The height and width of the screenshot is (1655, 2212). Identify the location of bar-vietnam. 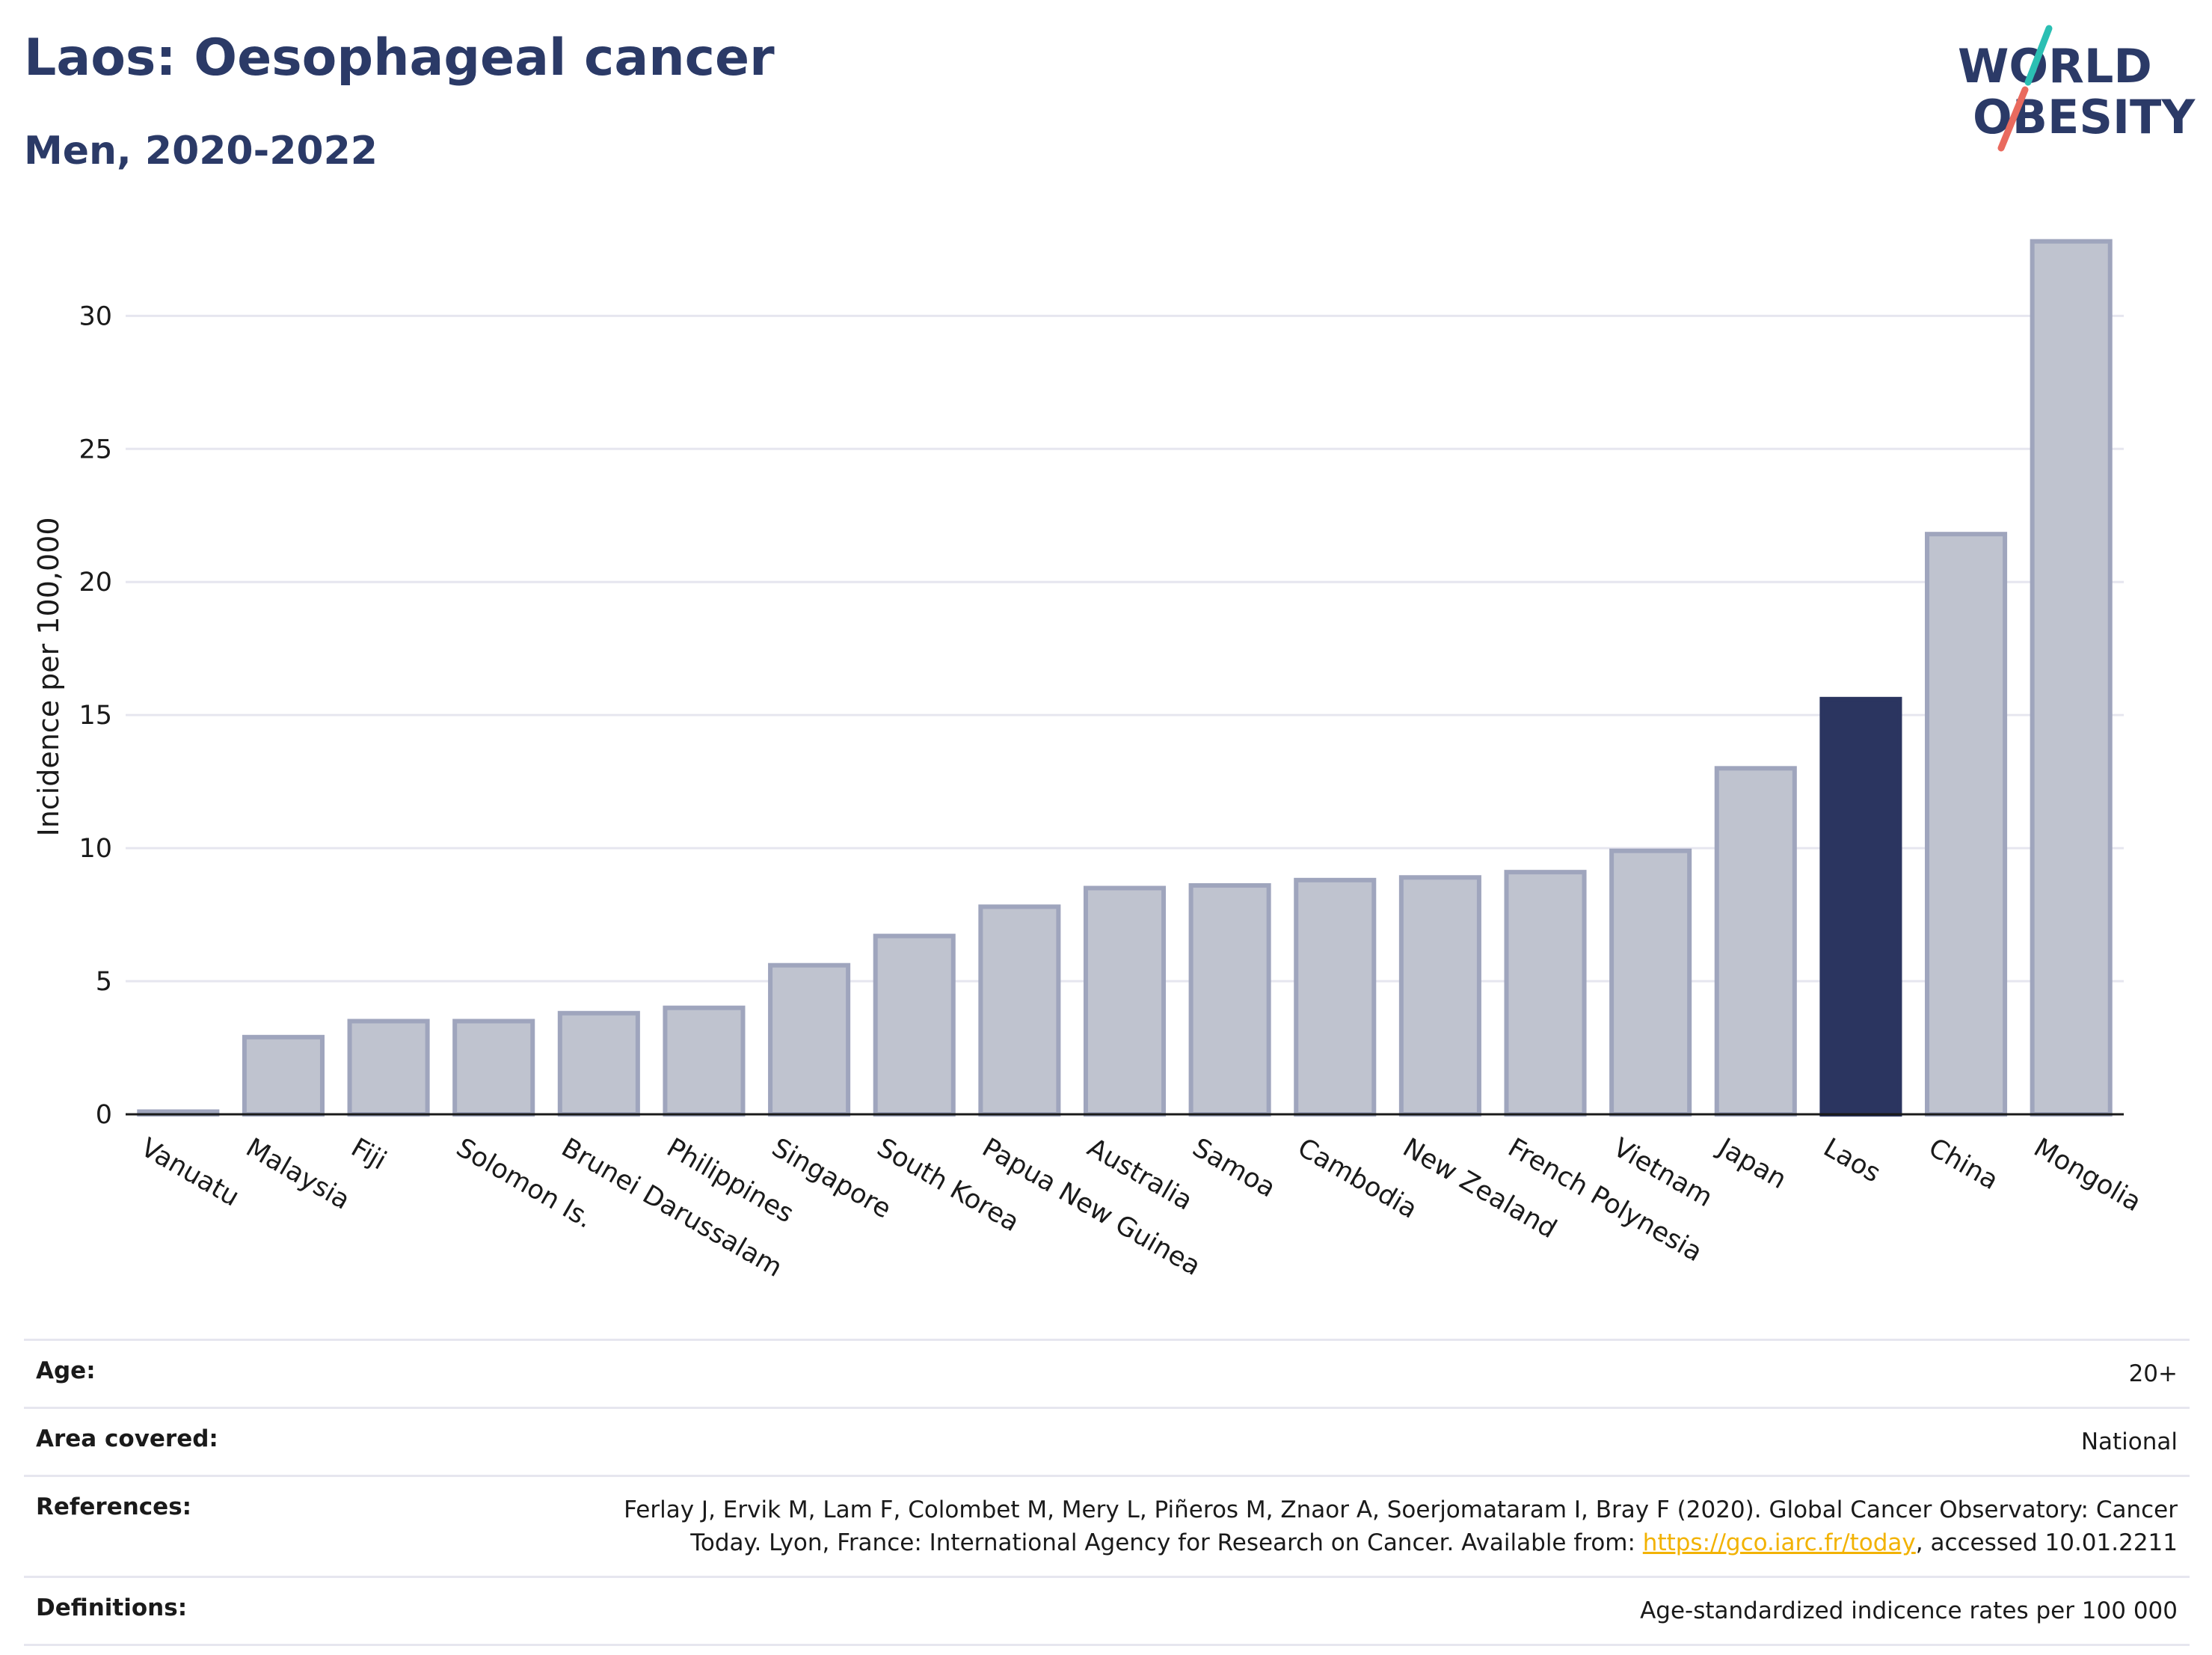
(1650, 982).